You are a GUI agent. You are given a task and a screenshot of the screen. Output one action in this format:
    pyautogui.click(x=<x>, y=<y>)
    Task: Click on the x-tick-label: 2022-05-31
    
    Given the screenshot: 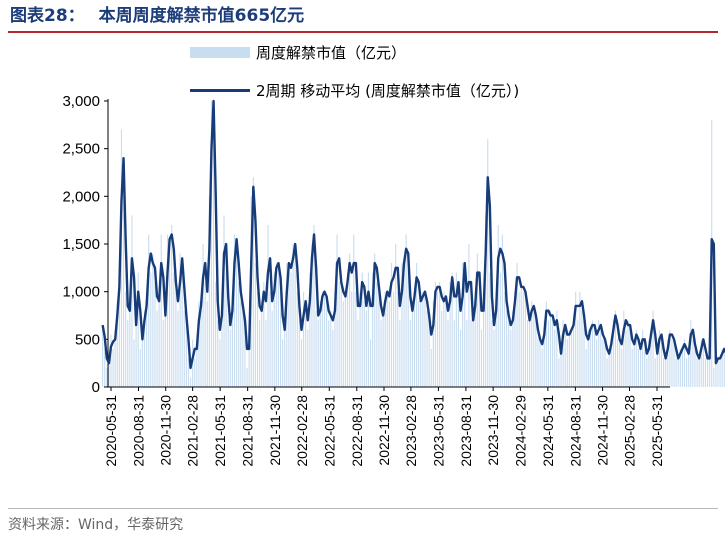 What is the action you would take?
    pyautogui.click(x=329, y=431)
    